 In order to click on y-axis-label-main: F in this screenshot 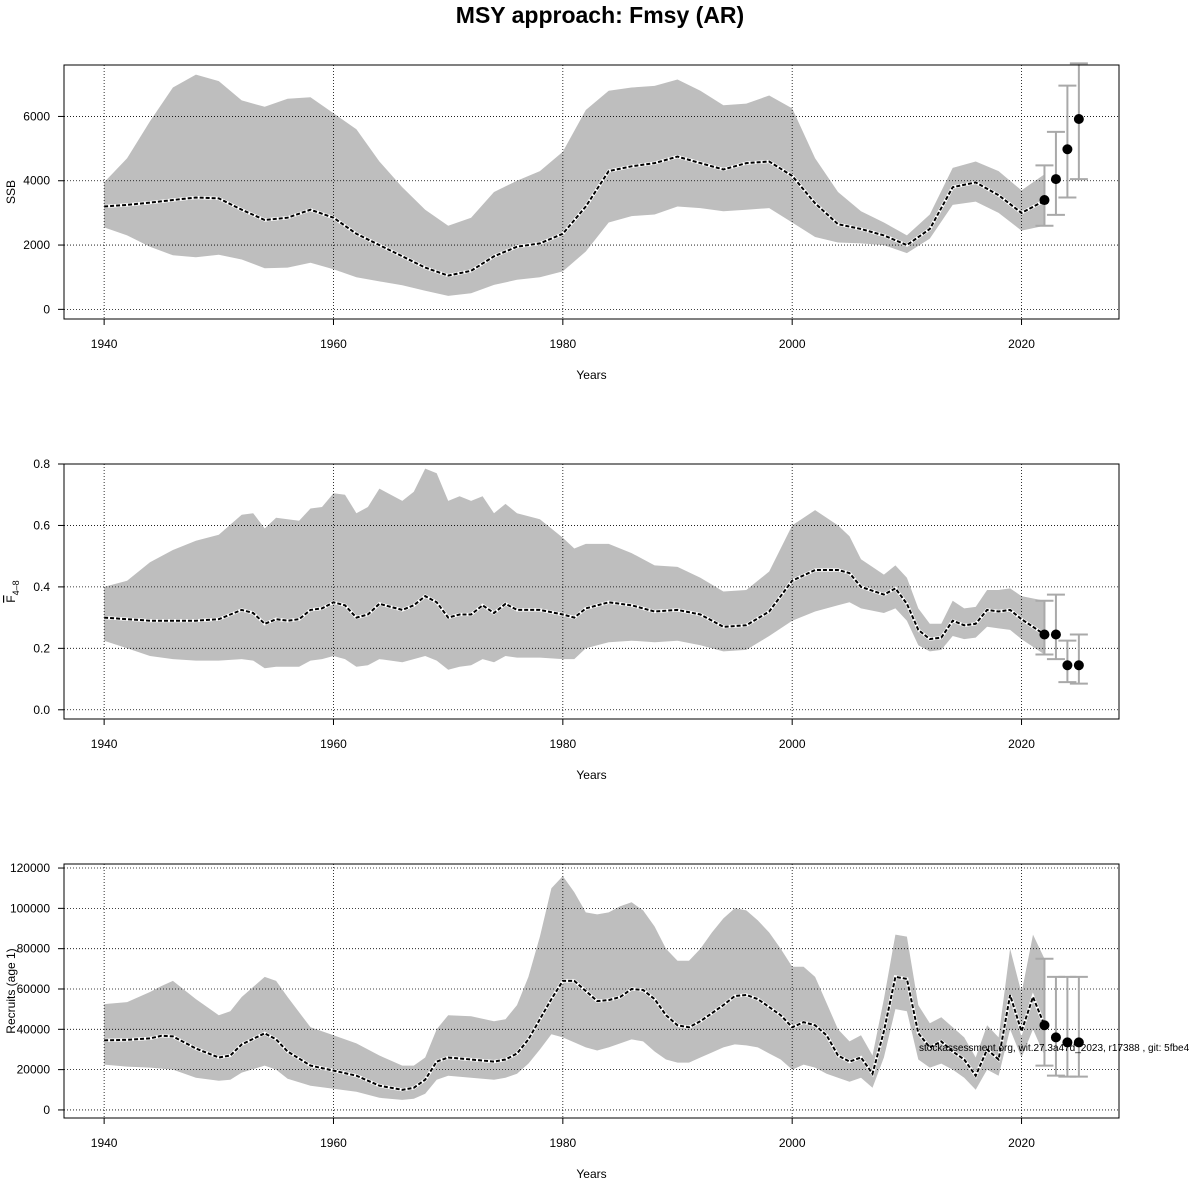, I will do `click(11, 598)`.